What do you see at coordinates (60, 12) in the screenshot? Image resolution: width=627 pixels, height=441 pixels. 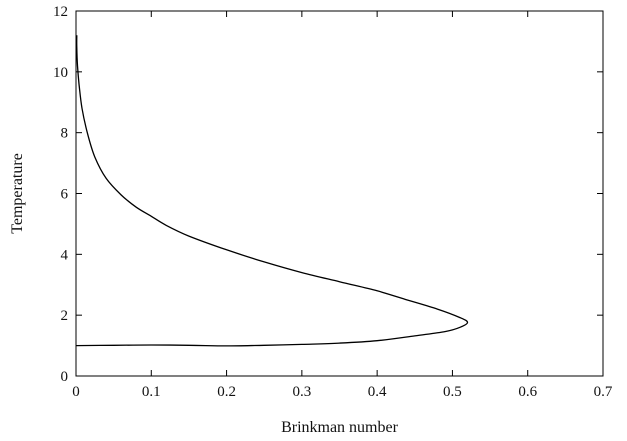 I see `y-tick-label: 12` at bounding box center [60, 12].